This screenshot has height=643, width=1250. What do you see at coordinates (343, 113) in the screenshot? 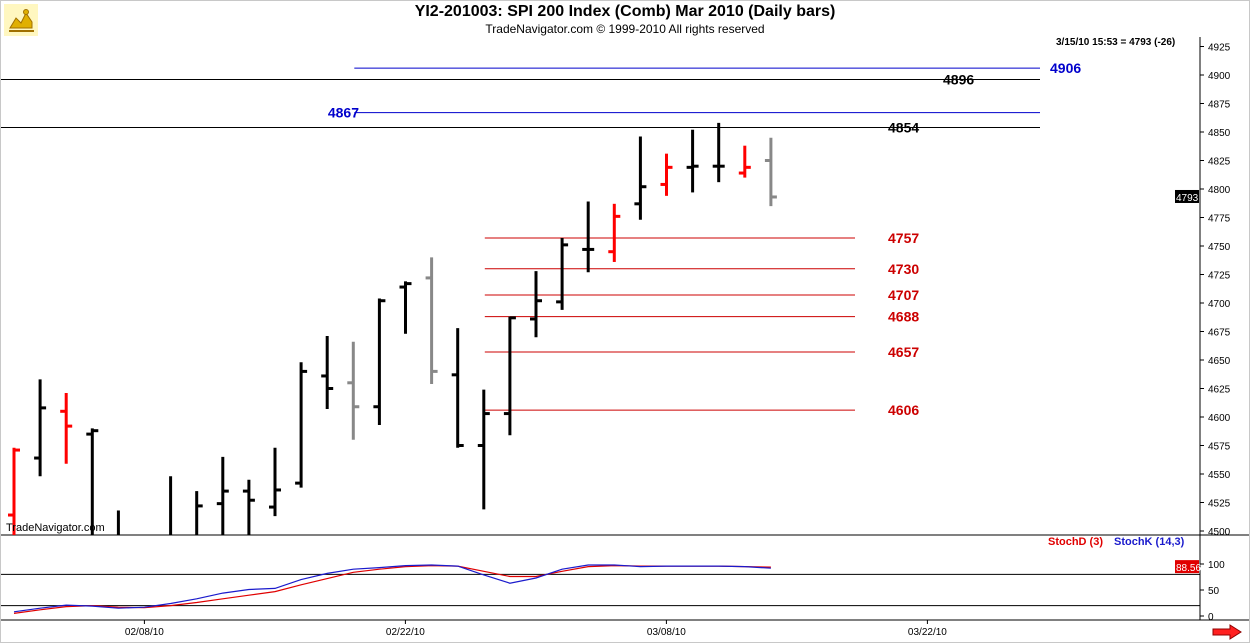
I see `level-label-4867: 4867` at bounding box center [343, 113].